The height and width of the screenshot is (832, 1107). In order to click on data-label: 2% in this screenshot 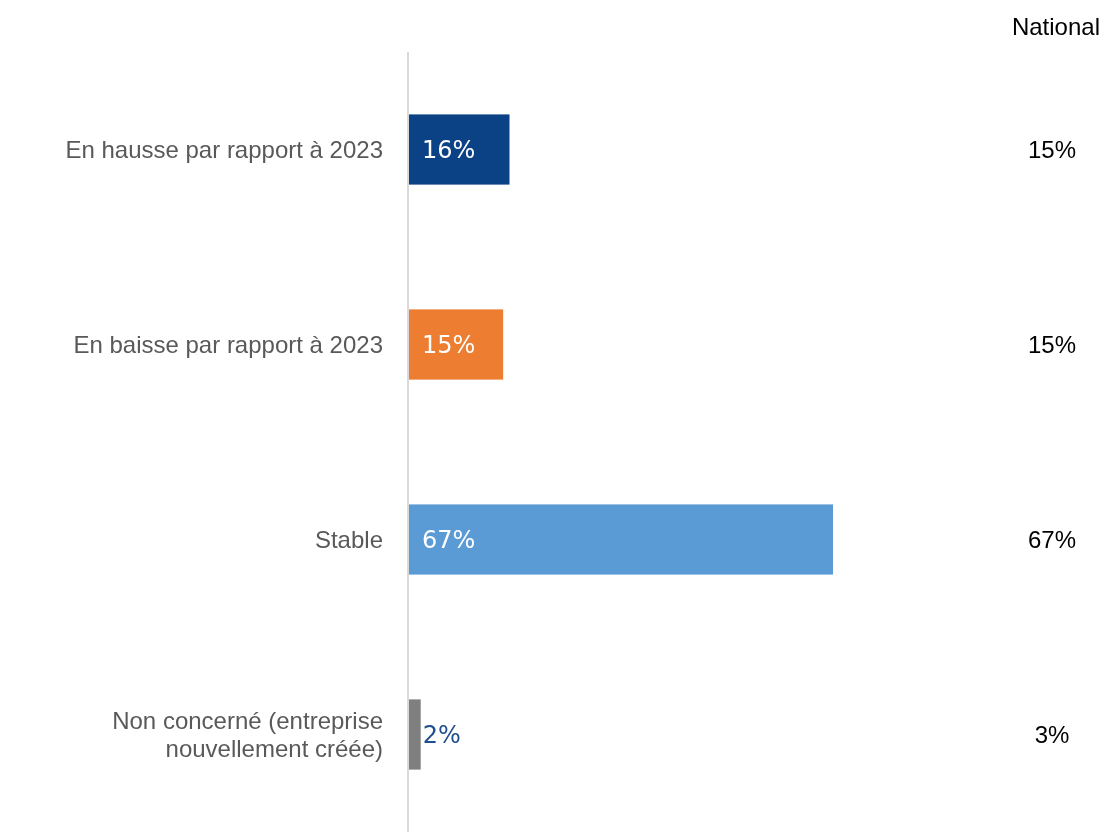, I will do `click(441, 734)`.